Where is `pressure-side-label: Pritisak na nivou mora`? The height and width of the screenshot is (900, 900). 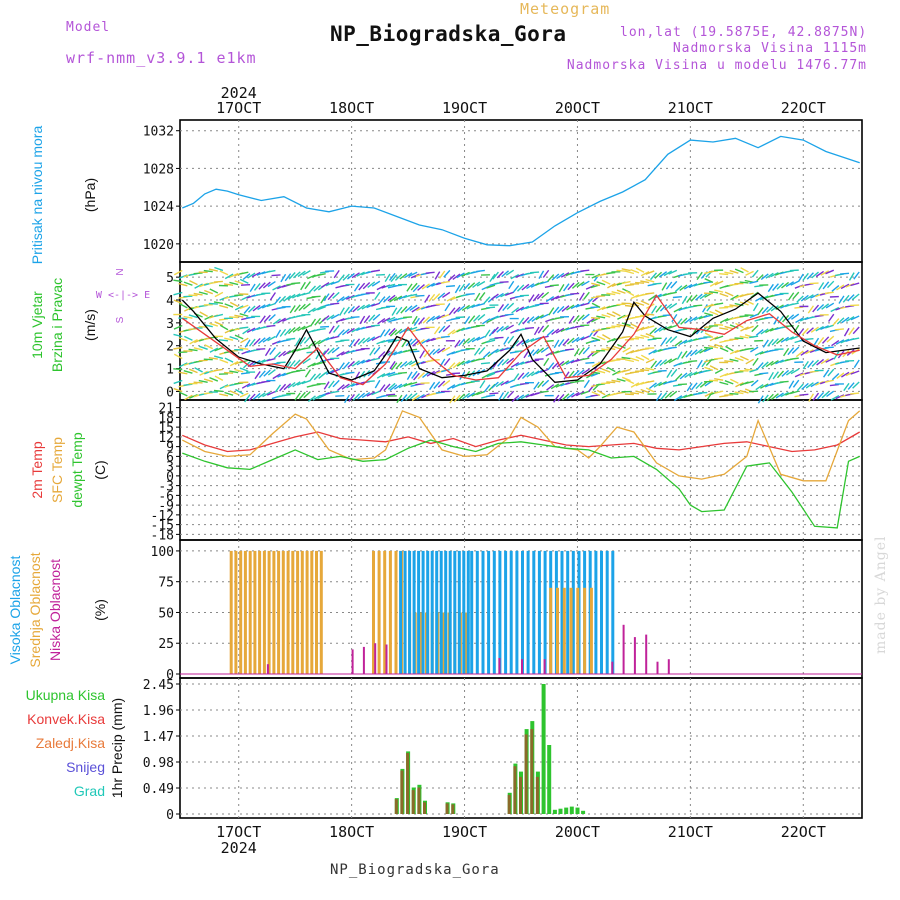 pressure-side-label: Pritisak na nivou mora is located at coordinates (37, 195).